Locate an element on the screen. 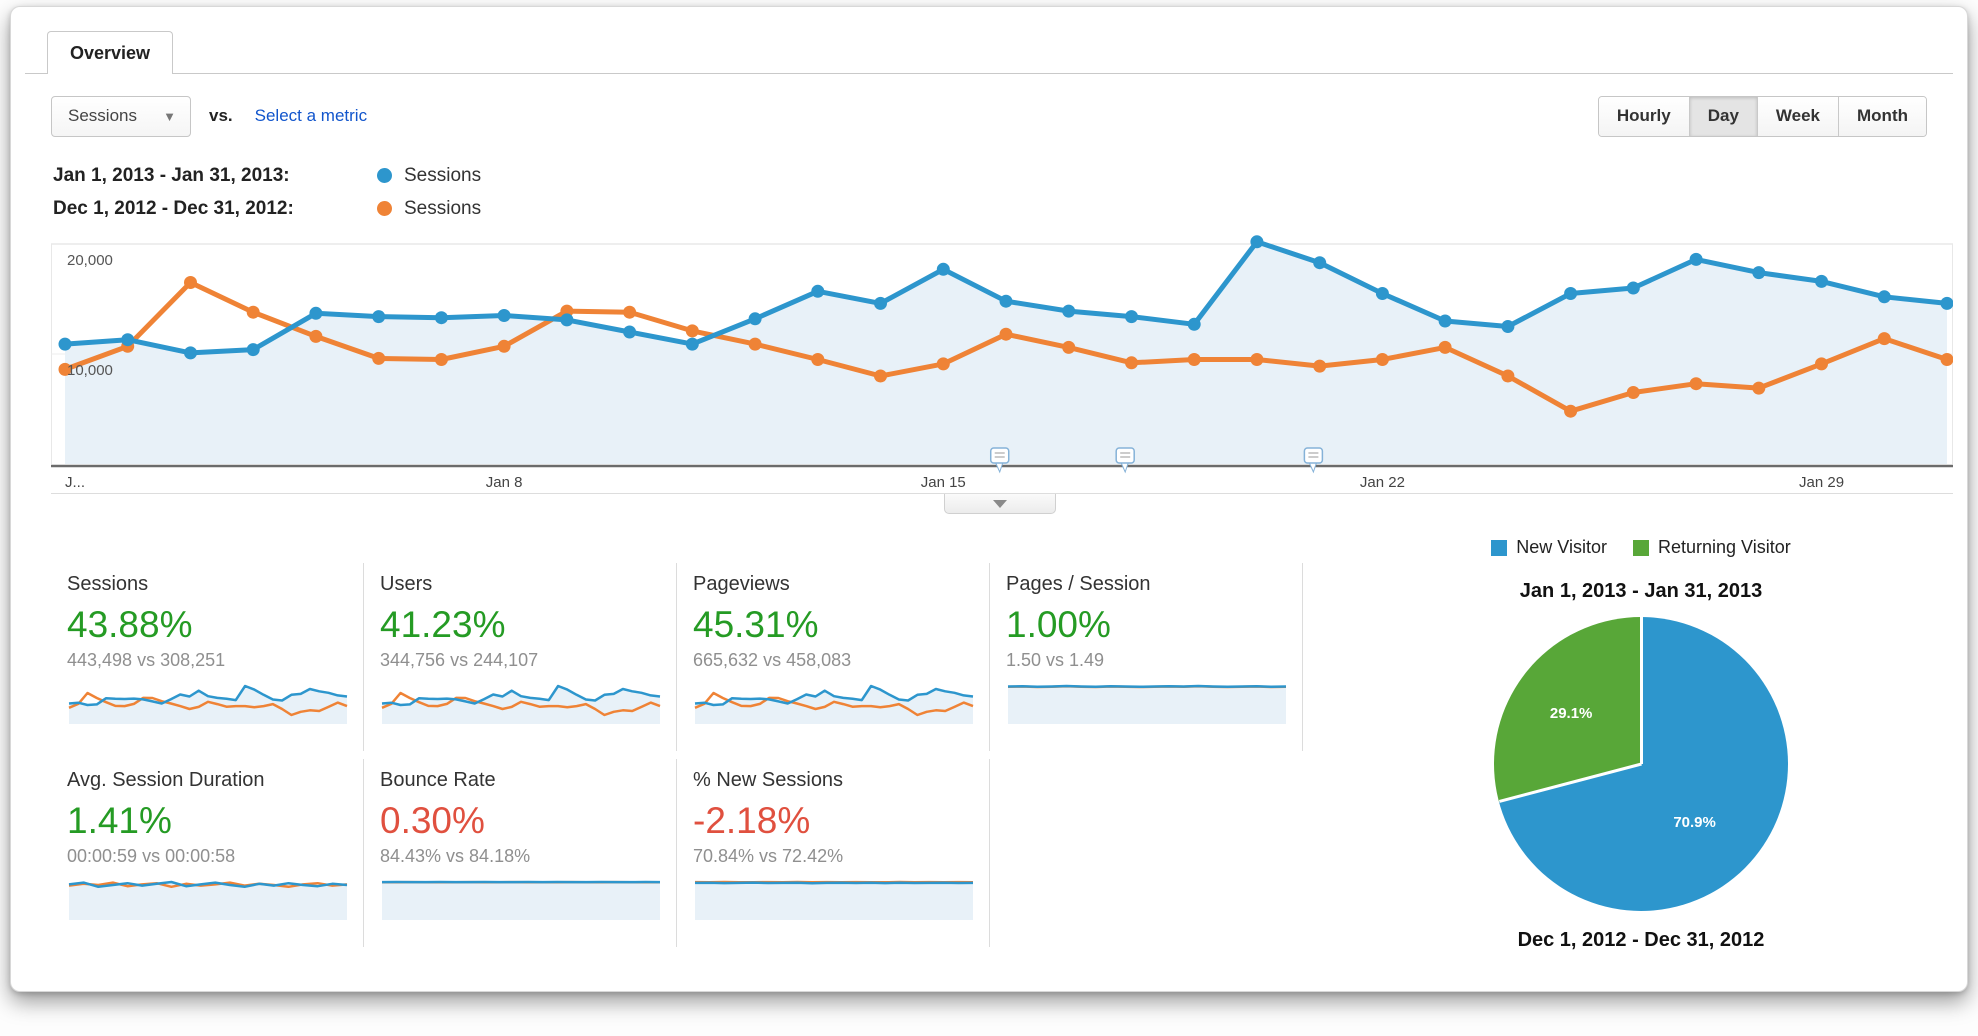  pie-date-range-bottom: Dec 1, 2012 - Dec 31, 2012 is located at coordinates (1641, 940).